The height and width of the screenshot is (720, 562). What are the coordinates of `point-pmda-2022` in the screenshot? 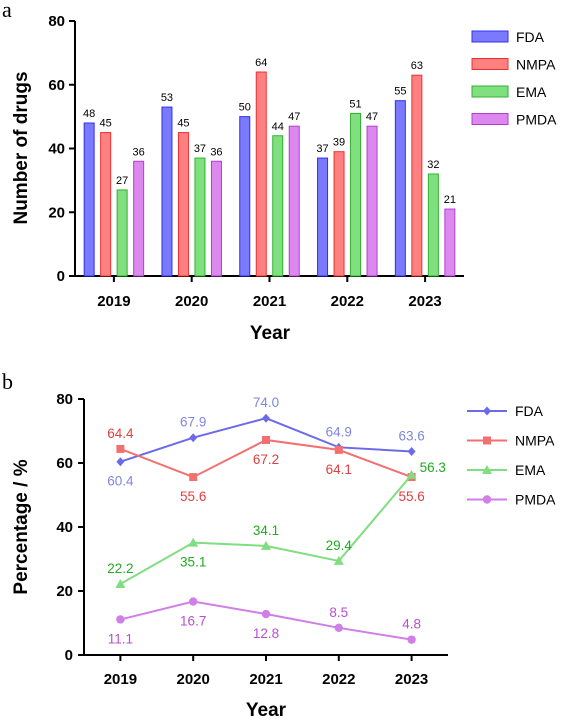 It's located at (338, 627).